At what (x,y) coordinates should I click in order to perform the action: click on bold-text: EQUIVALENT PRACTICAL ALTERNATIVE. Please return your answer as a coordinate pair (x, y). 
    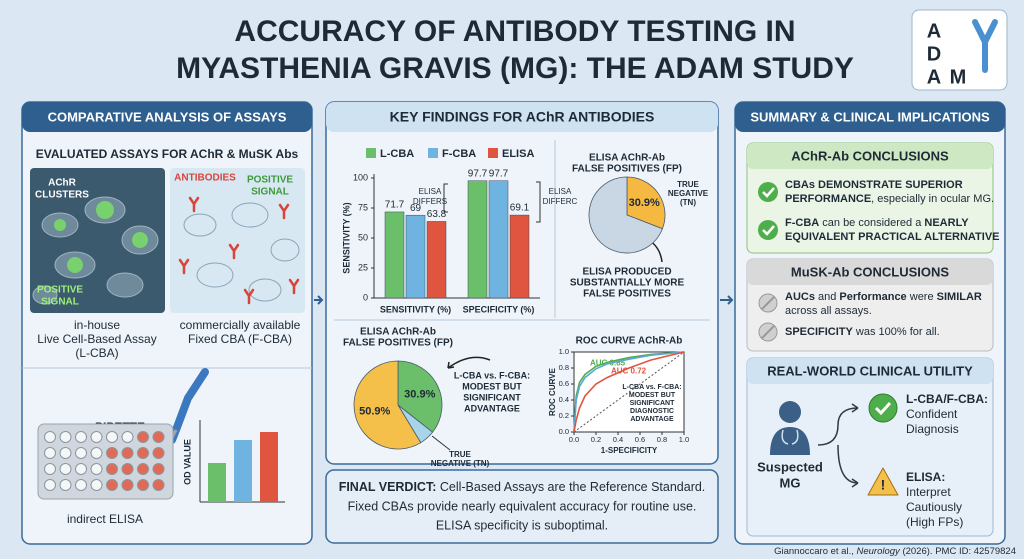
    Looking at the image, I should click on (892, 237).